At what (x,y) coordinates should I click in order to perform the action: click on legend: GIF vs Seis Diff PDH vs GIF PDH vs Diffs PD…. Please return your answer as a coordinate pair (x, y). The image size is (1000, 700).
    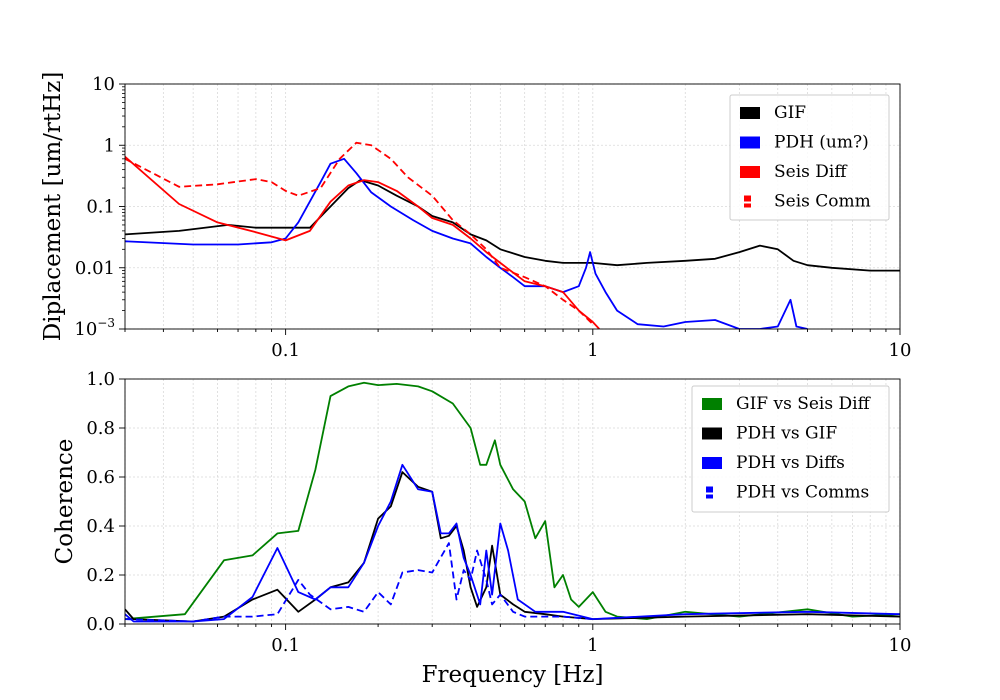
    Looking at the image, I should click on (790, 449).